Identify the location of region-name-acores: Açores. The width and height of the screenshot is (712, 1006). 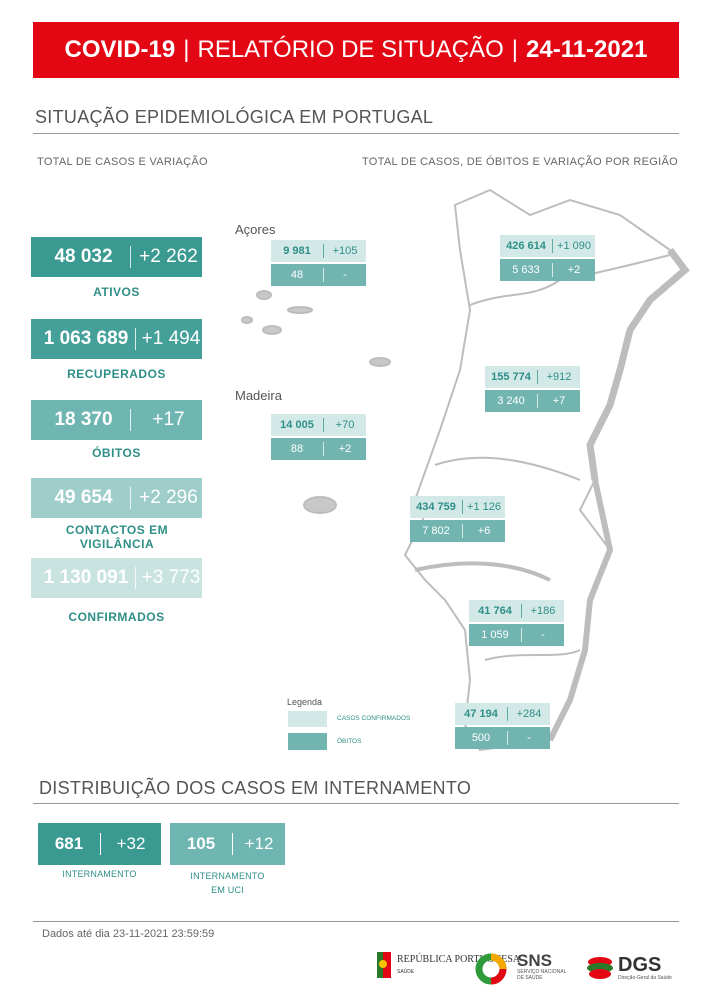
(255, 229).